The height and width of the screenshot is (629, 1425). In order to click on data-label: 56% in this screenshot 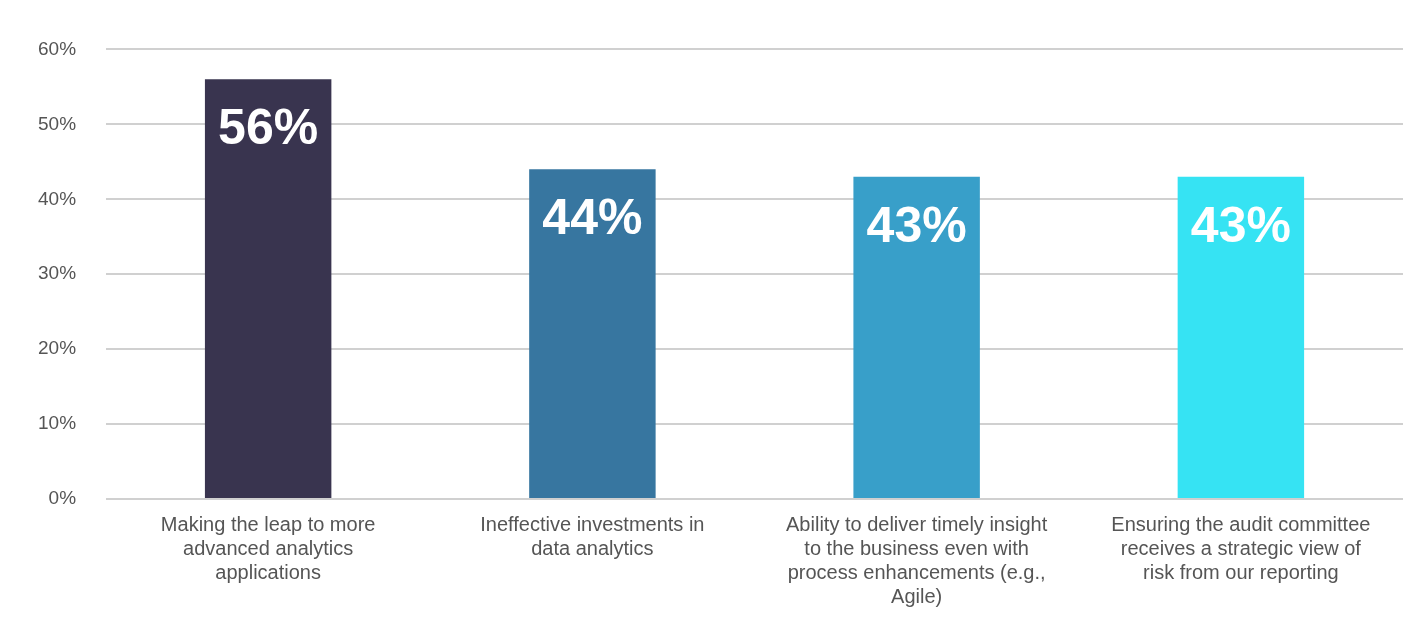, I will do `click(268, 127)`.